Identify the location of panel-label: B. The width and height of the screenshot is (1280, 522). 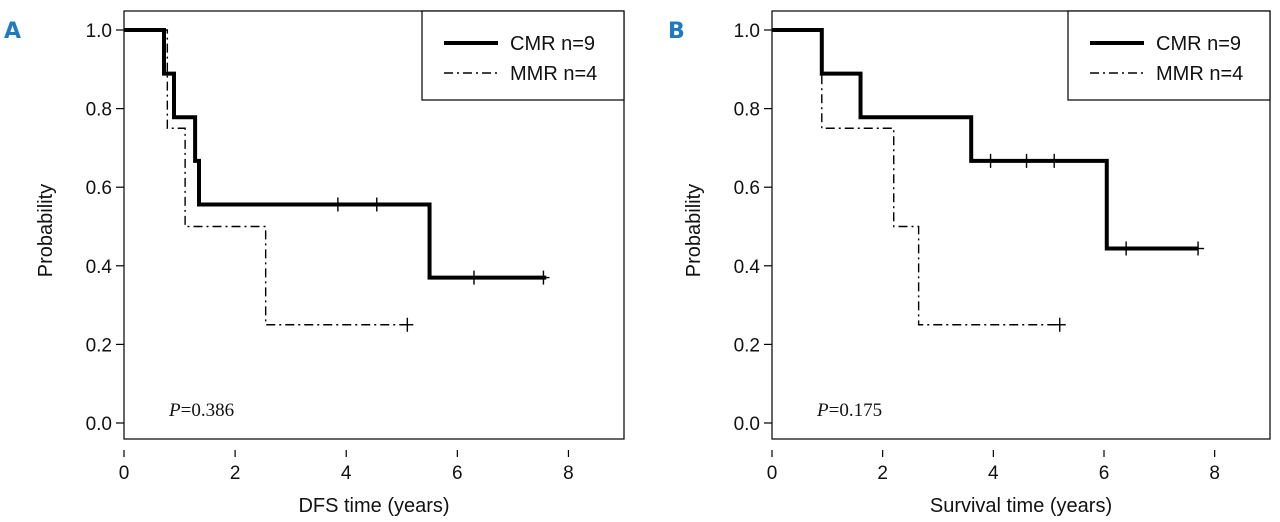
(676, 31).